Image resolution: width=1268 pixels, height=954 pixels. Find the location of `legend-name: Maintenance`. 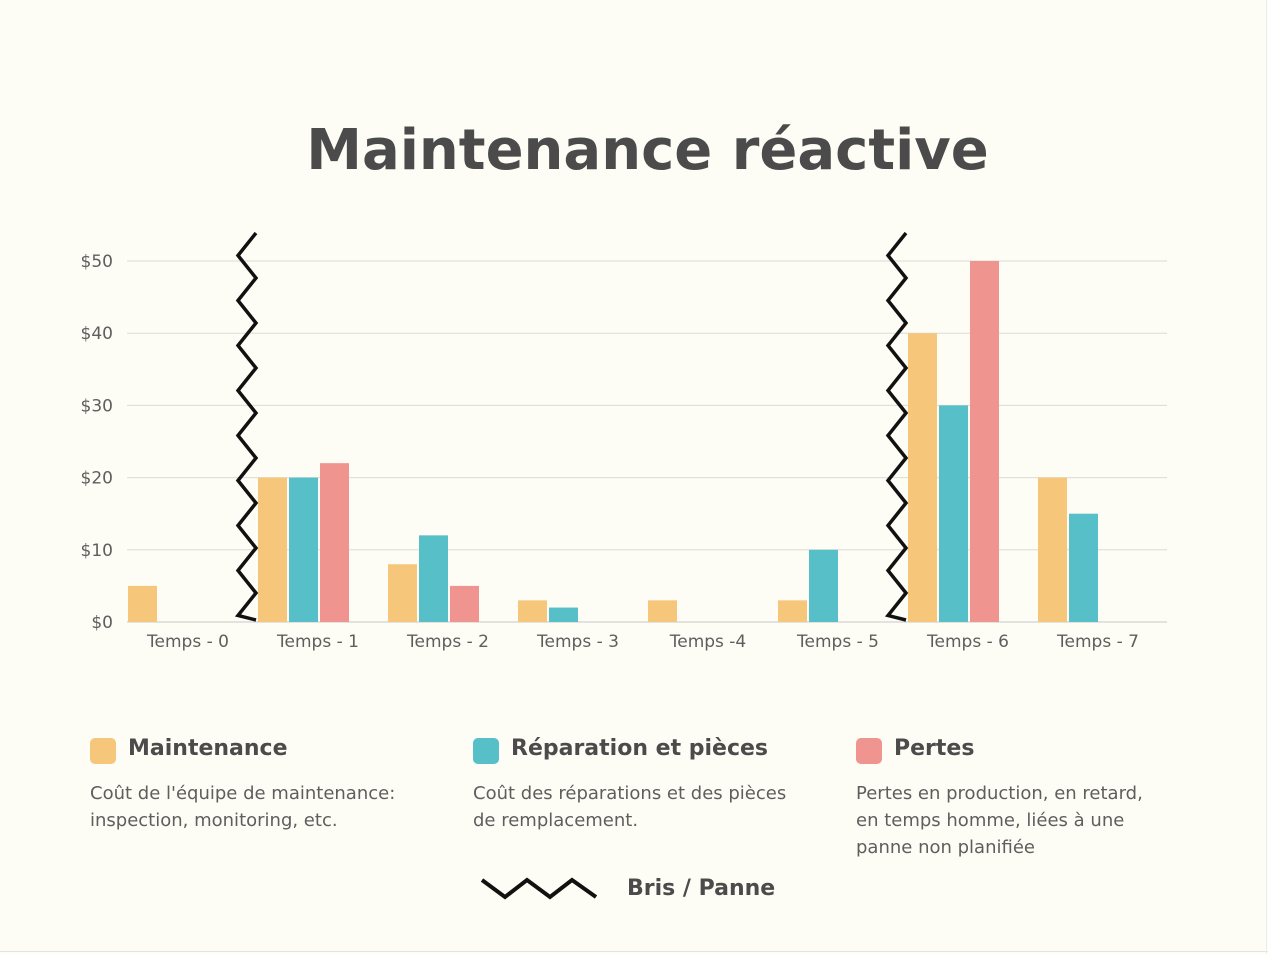

legend-name: Maintenance is located at coordinates (208, 748).